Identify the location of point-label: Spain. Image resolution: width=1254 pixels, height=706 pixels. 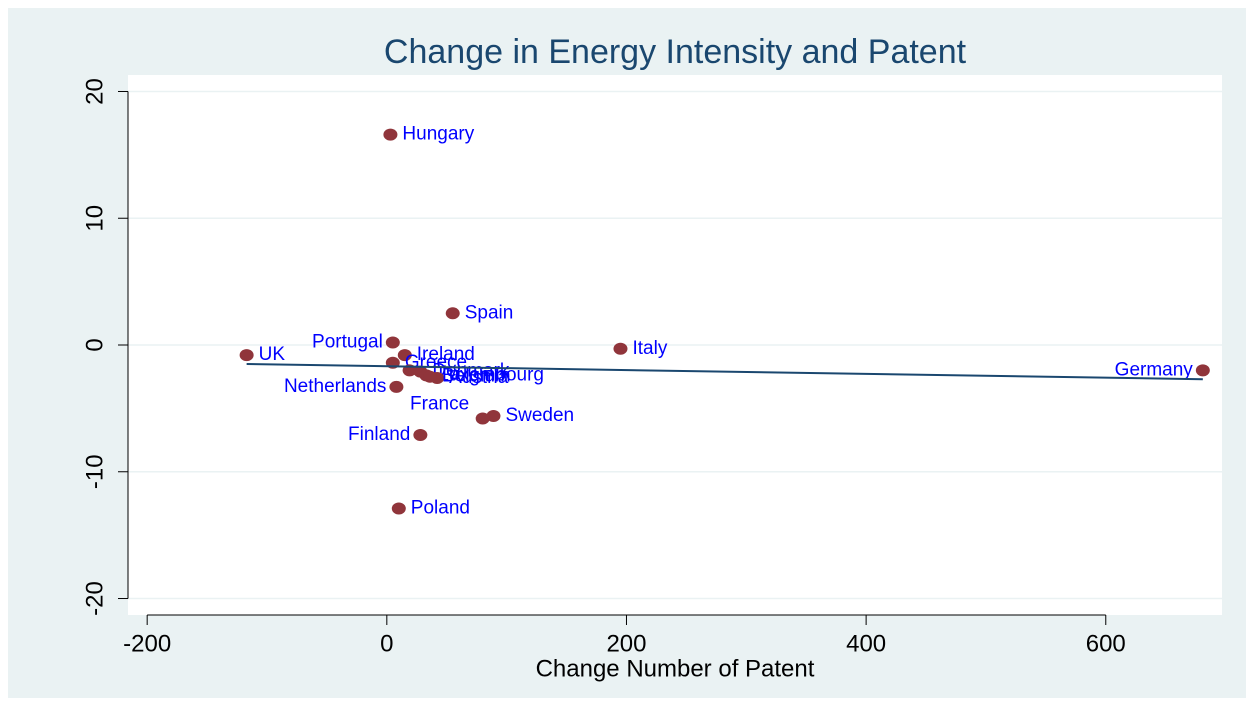
(489, 312).